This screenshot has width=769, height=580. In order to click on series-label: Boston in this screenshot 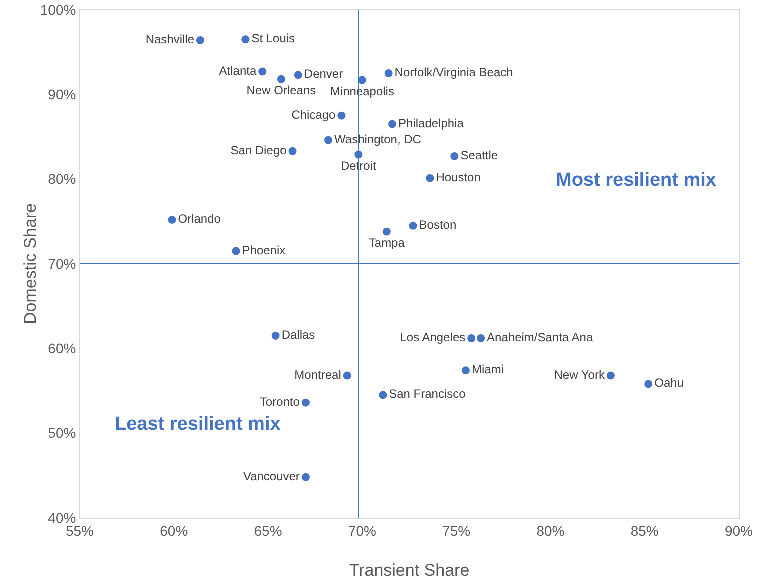, I will do `click(438, 225)`.